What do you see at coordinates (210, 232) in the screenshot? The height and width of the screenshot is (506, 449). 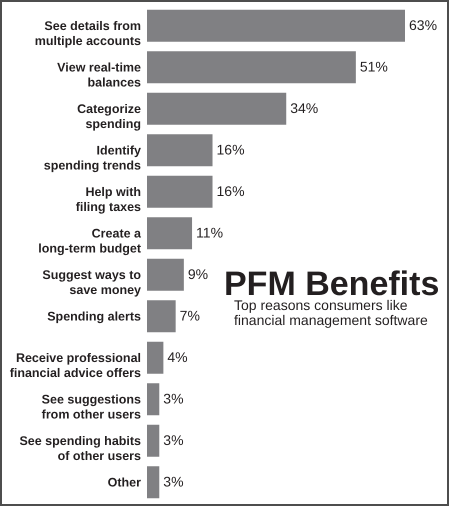 I see `data-label: 11%` at bounding box center [210, 232].